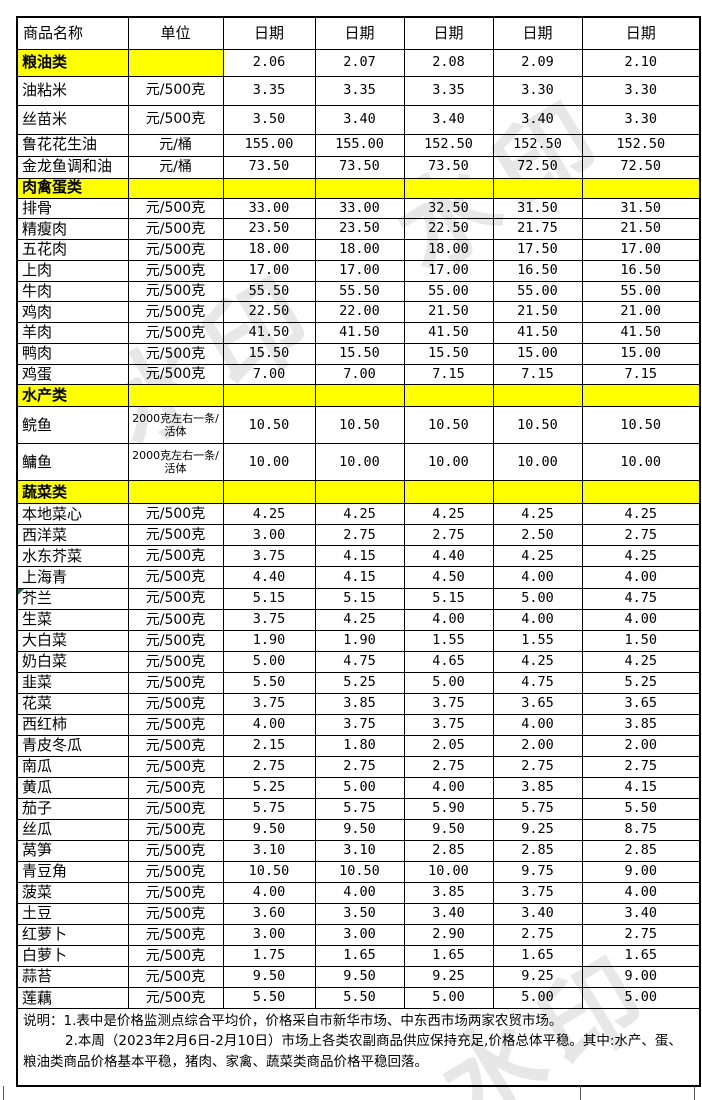 This screenshot has width=702, height=1100. What do you see at coordinates (537, 956) in the screenshot?
I see `price-cell: 1.65` at bounding box center [537, 956].